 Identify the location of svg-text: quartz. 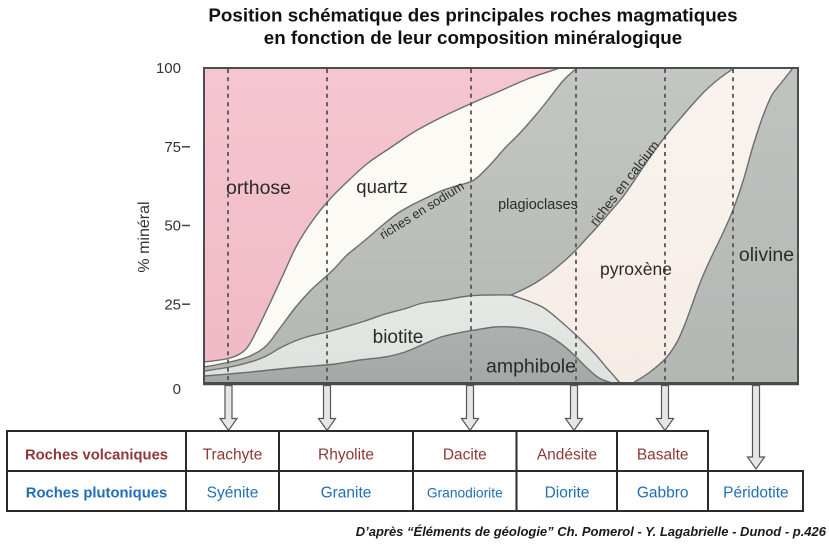
(381, 186).